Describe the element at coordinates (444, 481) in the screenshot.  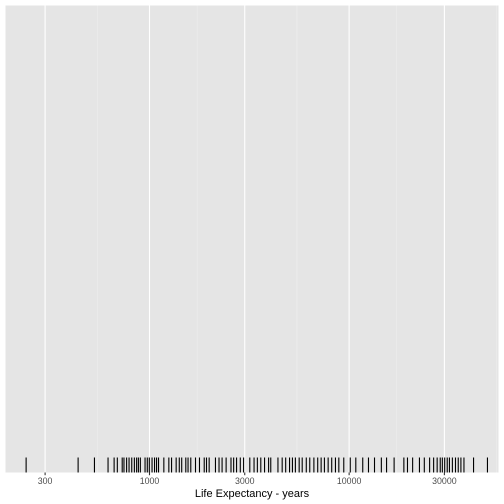
I see `x-tick-label: 30000` at that location.